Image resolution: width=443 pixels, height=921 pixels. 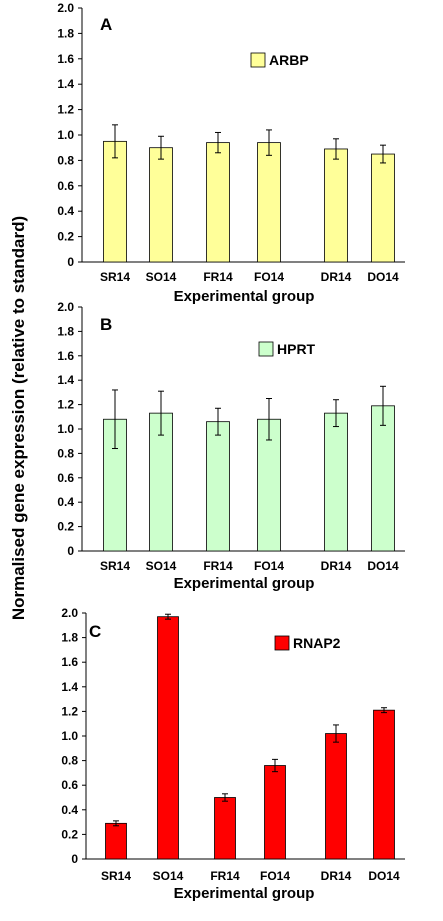 I want to click on legend-label: HPRT, so click(x=296, y=349).